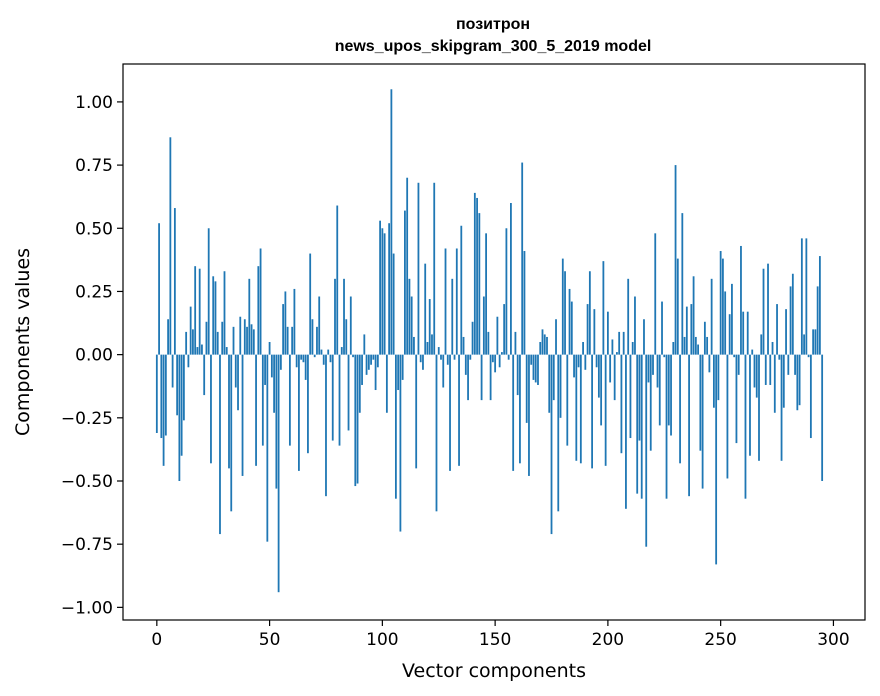  What do you see at coordinates (720, 640) in the screenshot?
I see `x-tick-label-5: 250` at bounding box center [720, 640].